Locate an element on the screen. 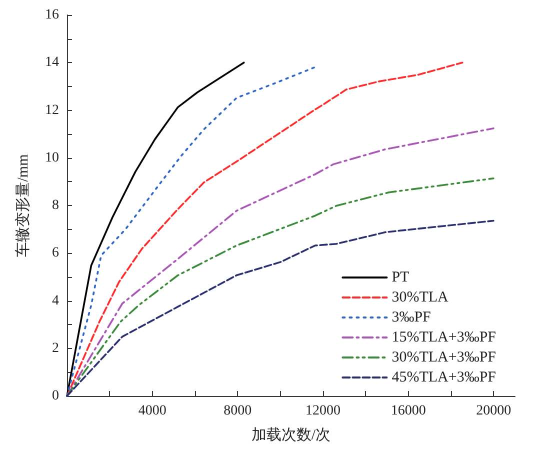  y-axis-title: 车辙变形量/mm is located at coordinates (23, 205).